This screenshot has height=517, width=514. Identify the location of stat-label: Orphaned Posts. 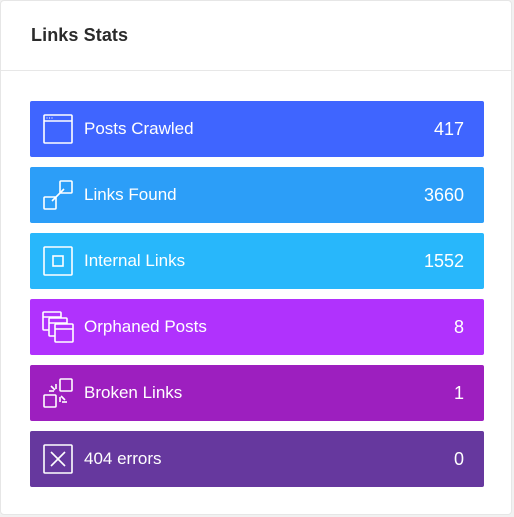
(145, 326).